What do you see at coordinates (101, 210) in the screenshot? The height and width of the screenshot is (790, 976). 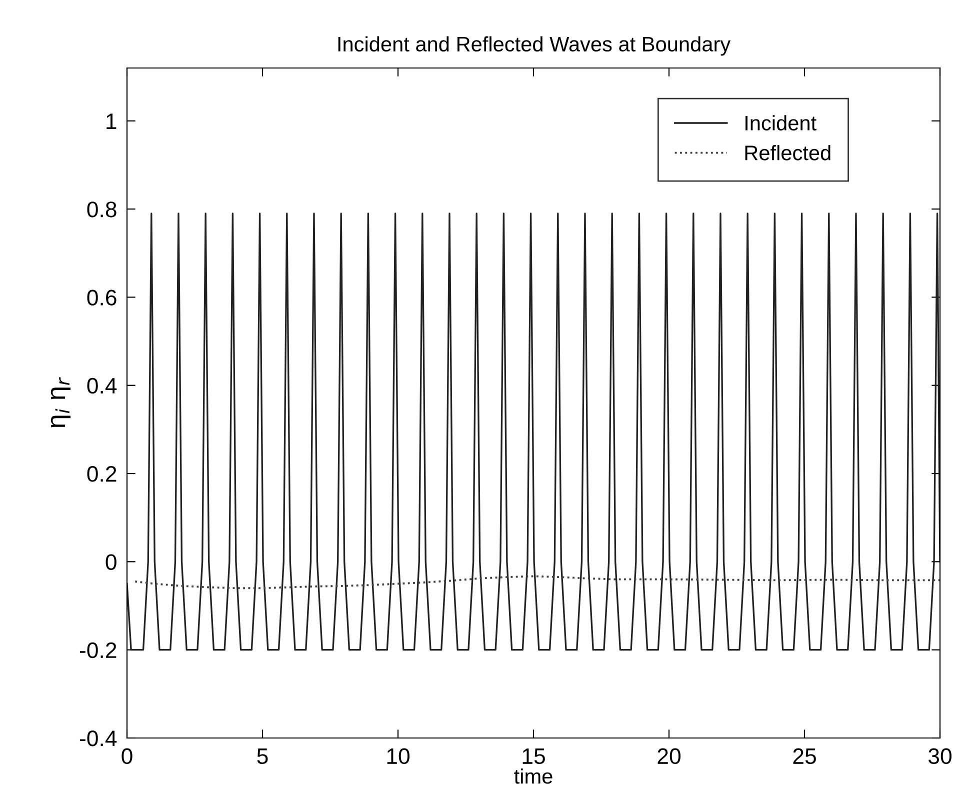 I see `y-tick-label: 0.8` at bounding box center [101, 210].